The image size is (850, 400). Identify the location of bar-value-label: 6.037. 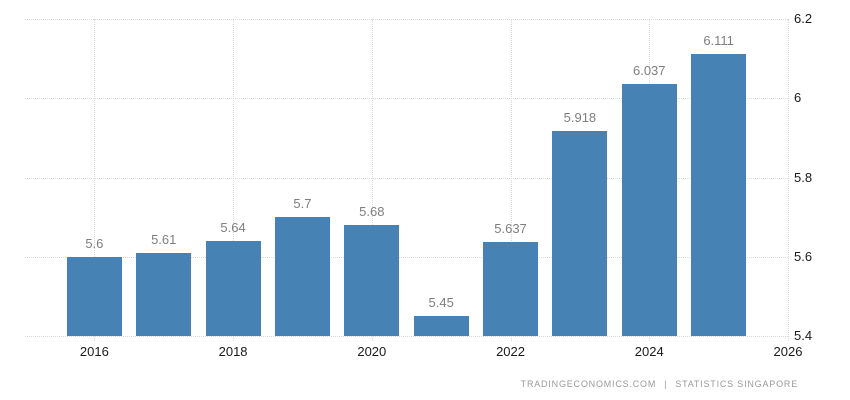
(649, 70).